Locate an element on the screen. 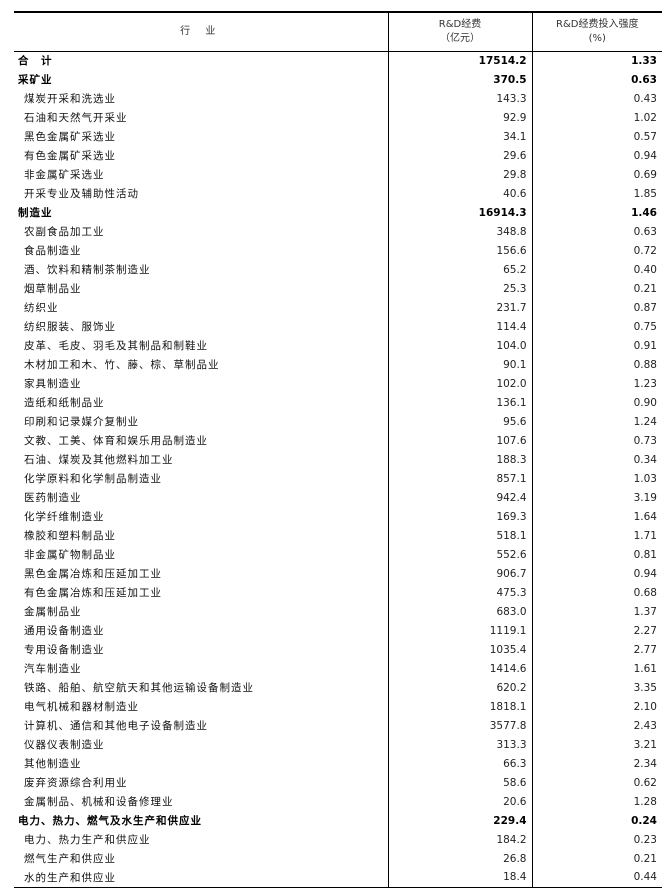  industry-name-cell: 医药制造业 is located at coordinates (53, 498).